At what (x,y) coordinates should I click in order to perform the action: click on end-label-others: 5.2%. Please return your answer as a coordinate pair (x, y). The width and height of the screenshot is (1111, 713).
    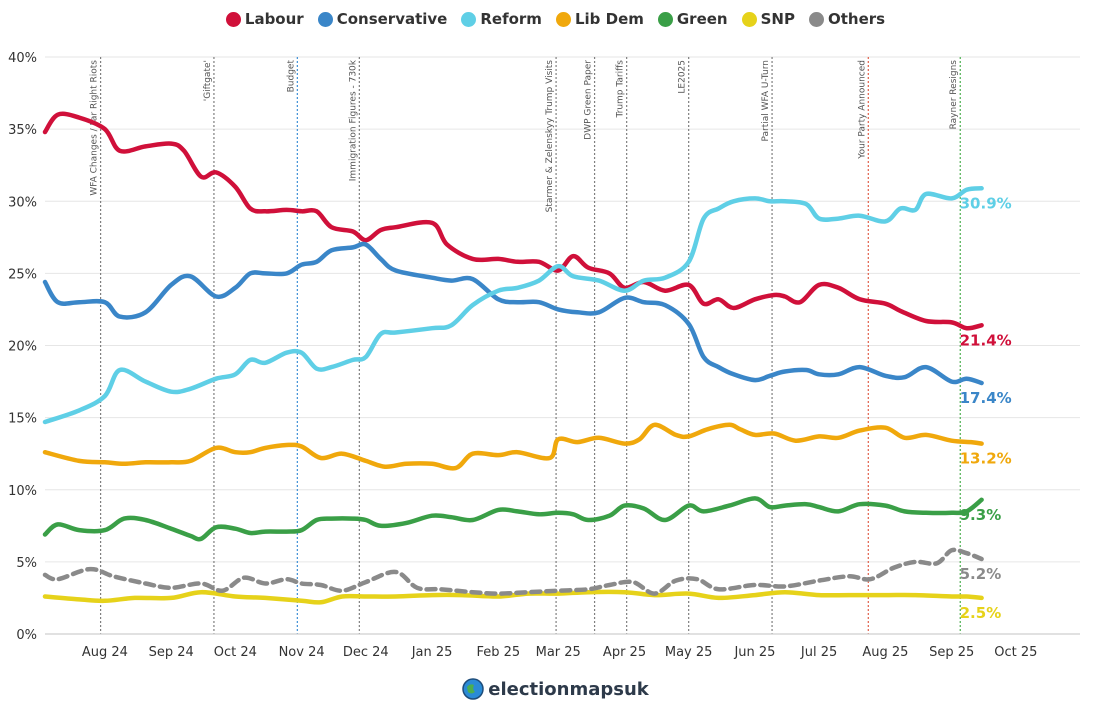
    Looking at the image, I should click on (981, 574).